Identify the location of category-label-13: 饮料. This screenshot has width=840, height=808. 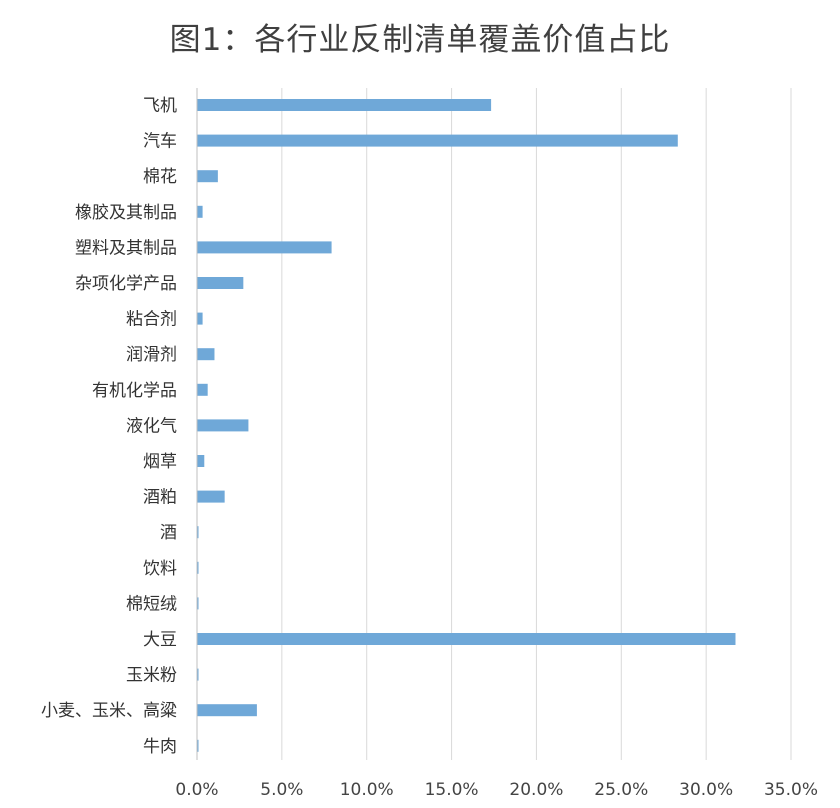
(160, 569).